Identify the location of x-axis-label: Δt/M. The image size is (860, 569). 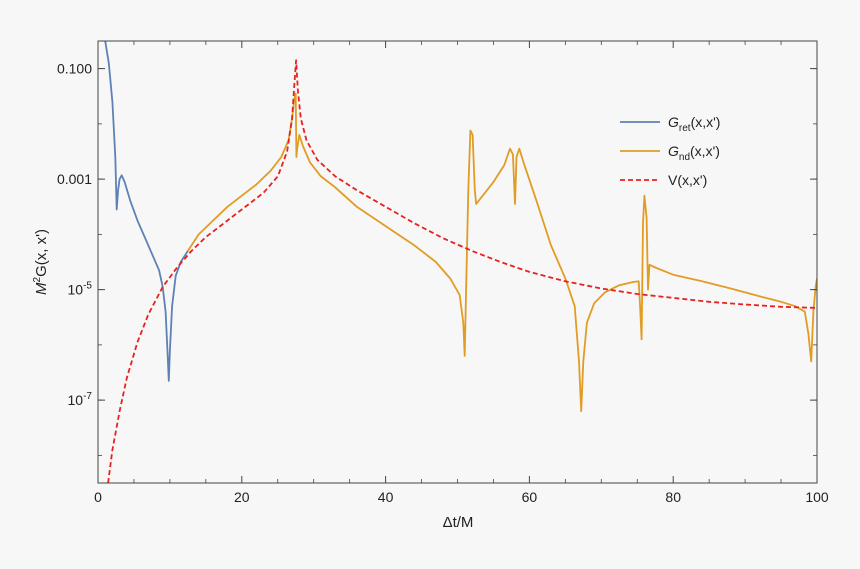
(458, 522).